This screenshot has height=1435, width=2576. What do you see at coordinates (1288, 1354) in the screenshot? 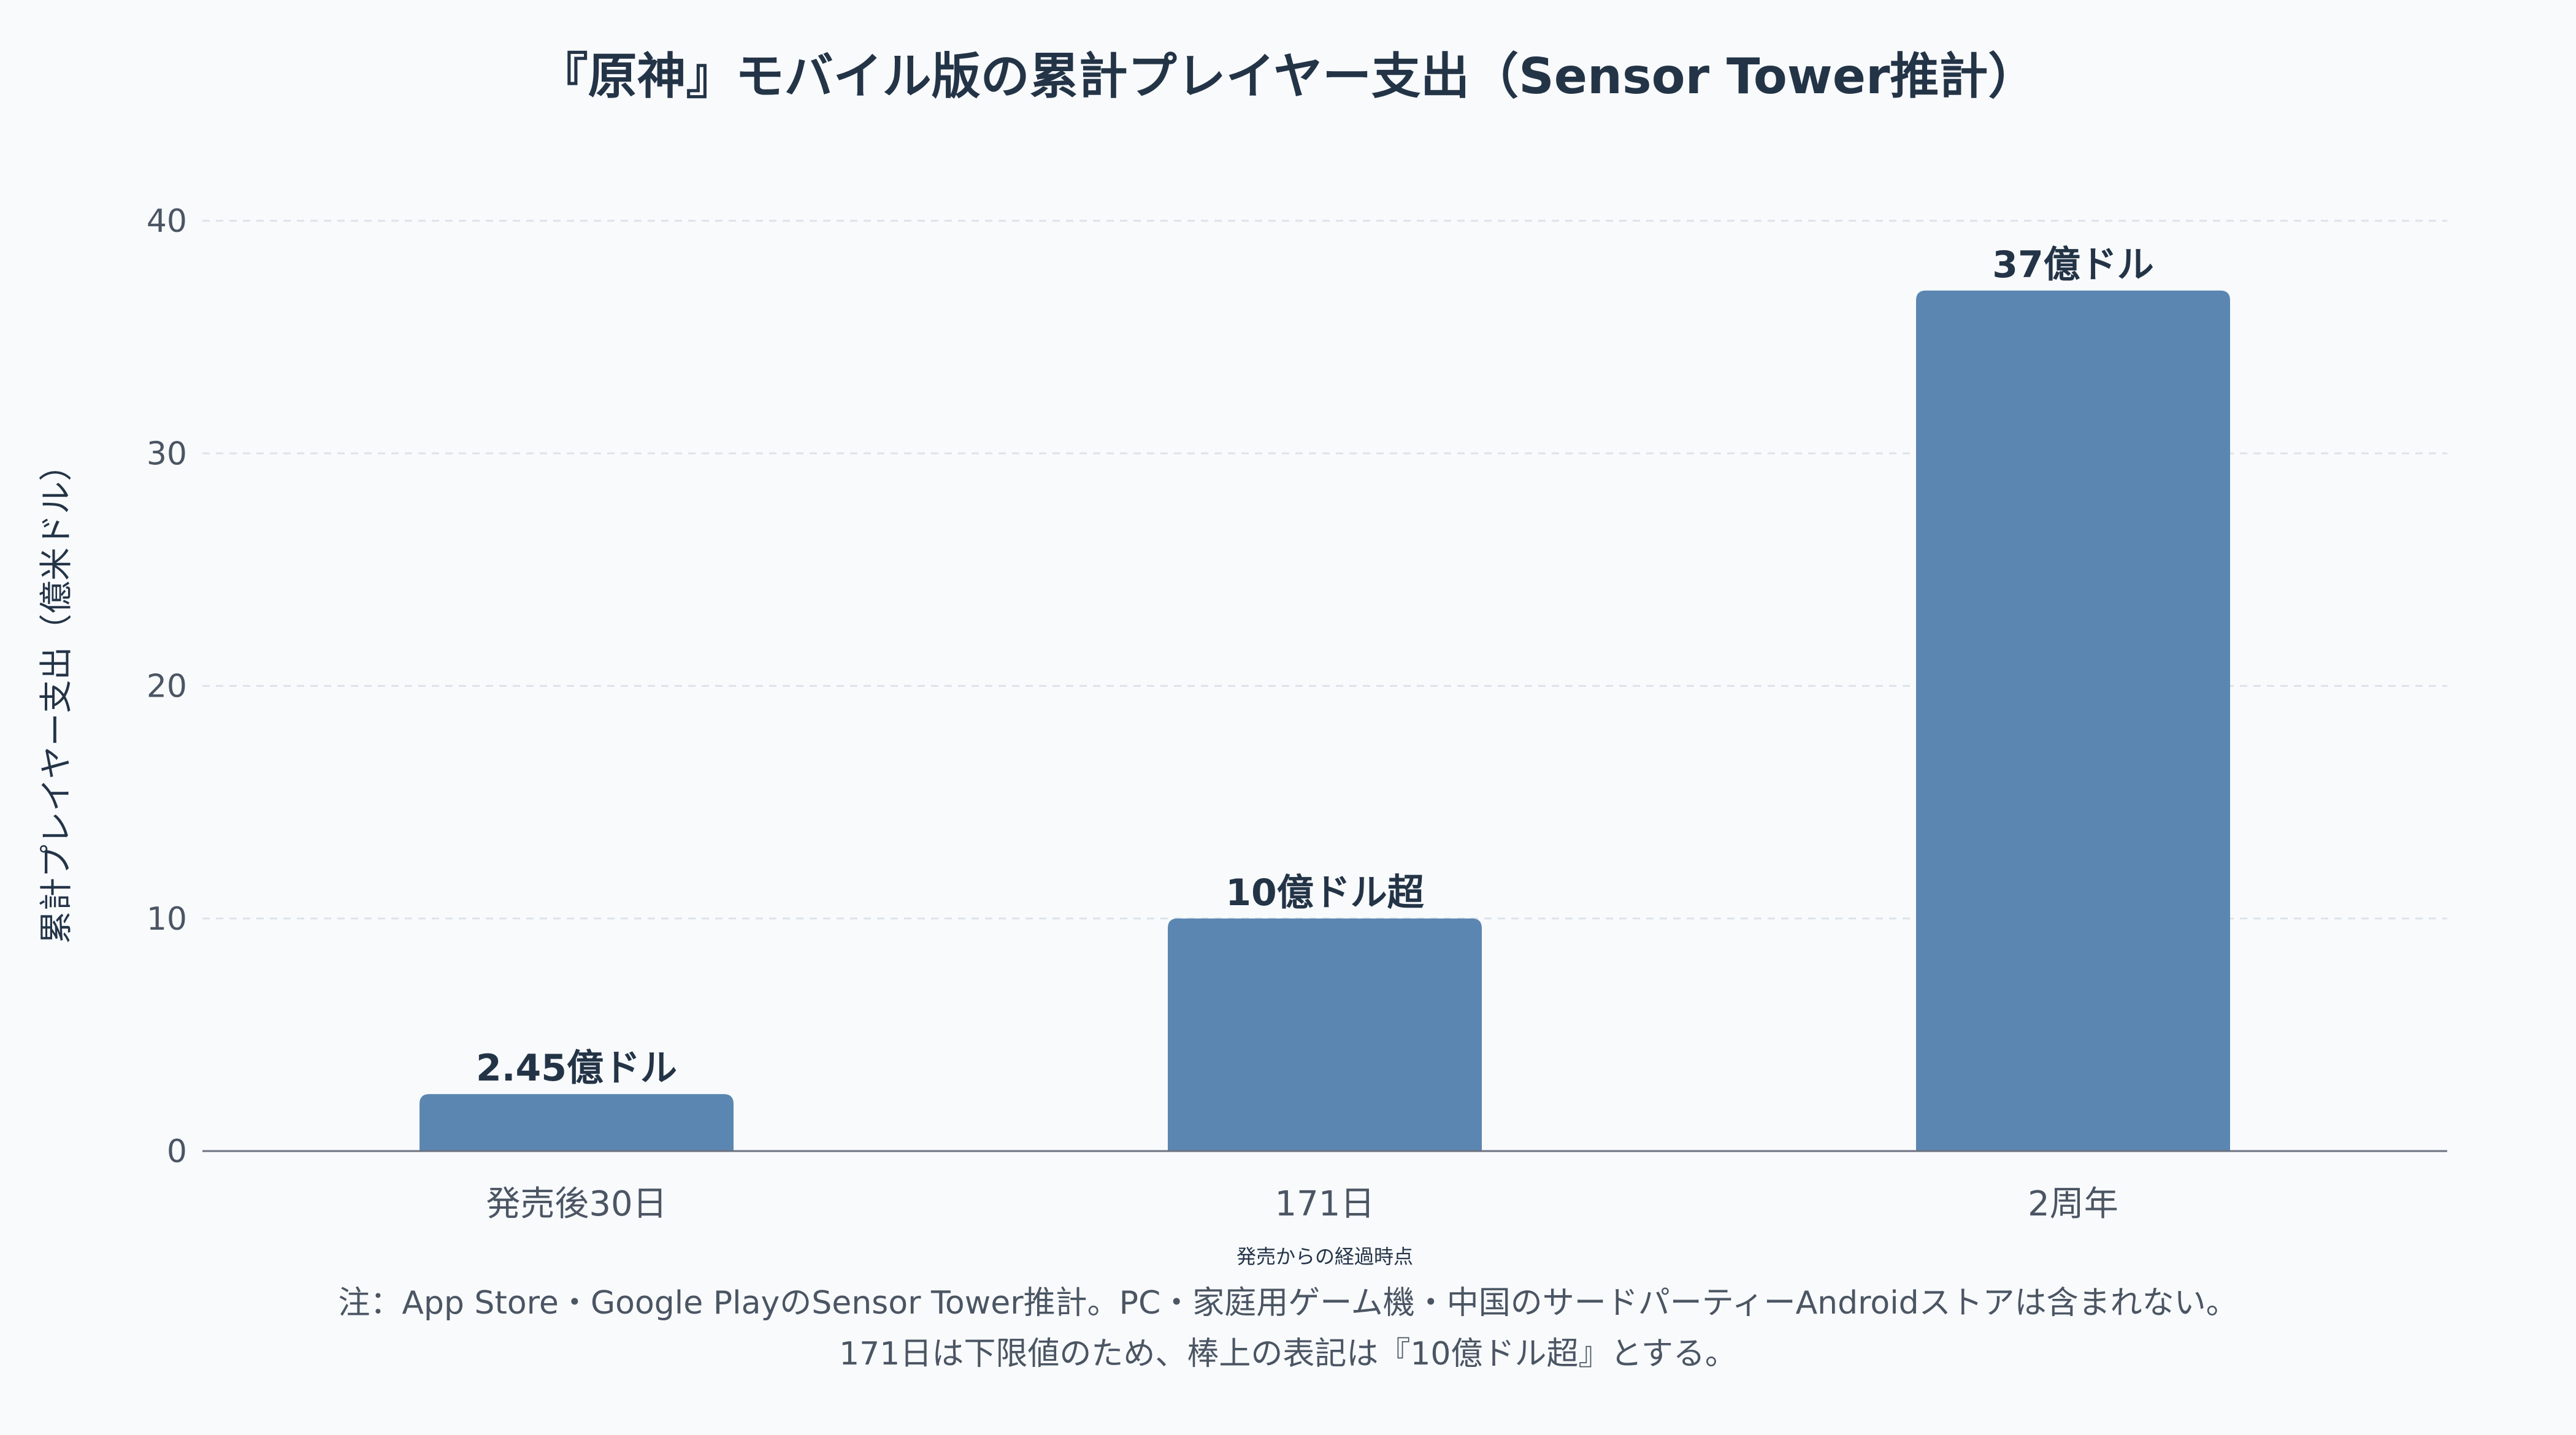
I see `note-line-2: 171日は下限値のため、棒上の表記は『10億ドル超』とする。` at bounding box center [1288, 1354].